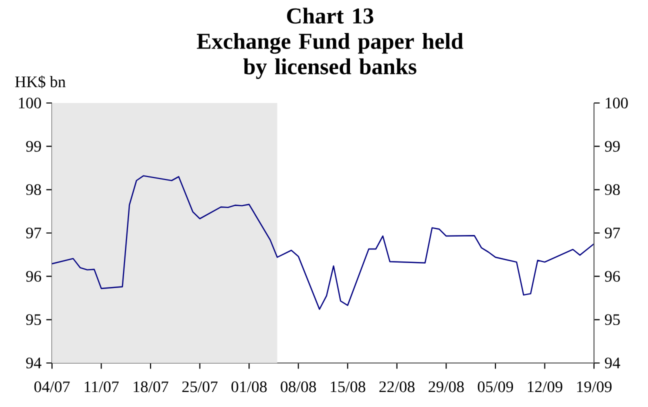  Describe the element at coordinates (52, 386) in the screenshot. I see `x-tick-label: 04/07` at that location.